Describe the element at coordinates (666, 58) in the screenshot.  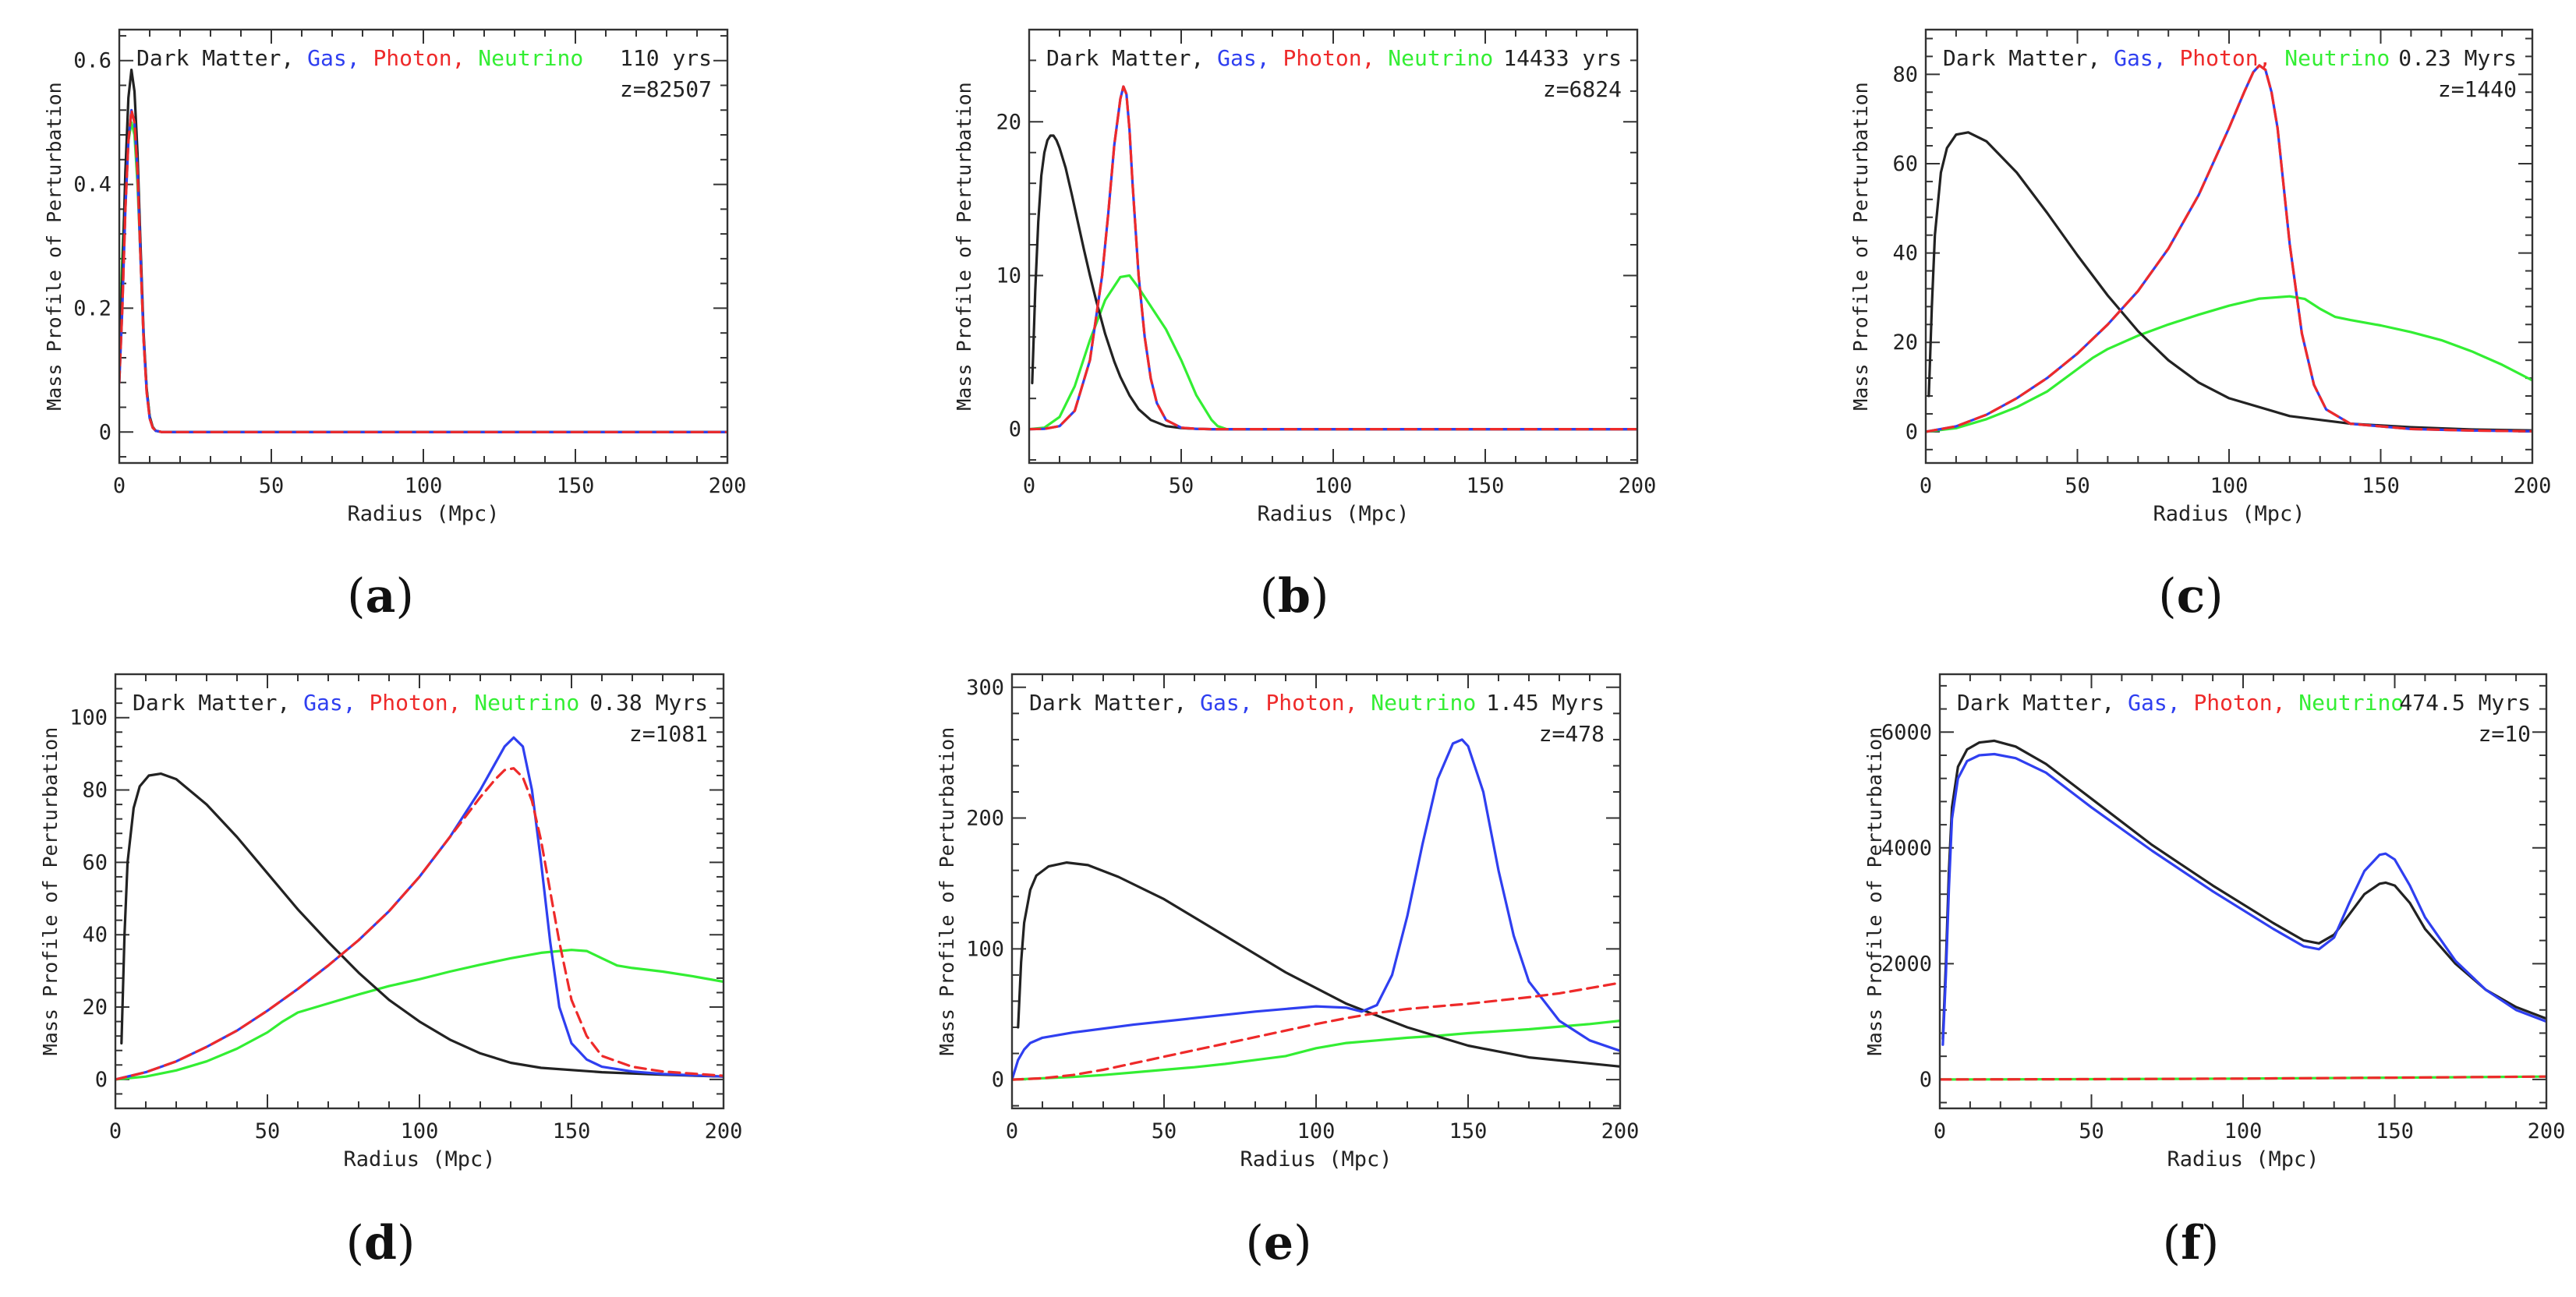
I see `time-label: 110 yrs` at that location.